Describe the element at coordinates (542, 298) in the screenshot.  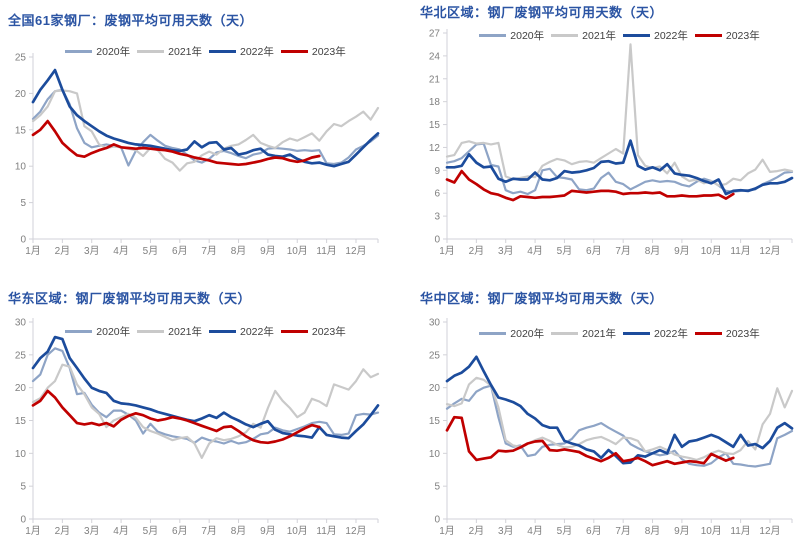
I see `chart-title-central-china: 华中区域：钢厂废钢平均可用天数（天）` at that location.